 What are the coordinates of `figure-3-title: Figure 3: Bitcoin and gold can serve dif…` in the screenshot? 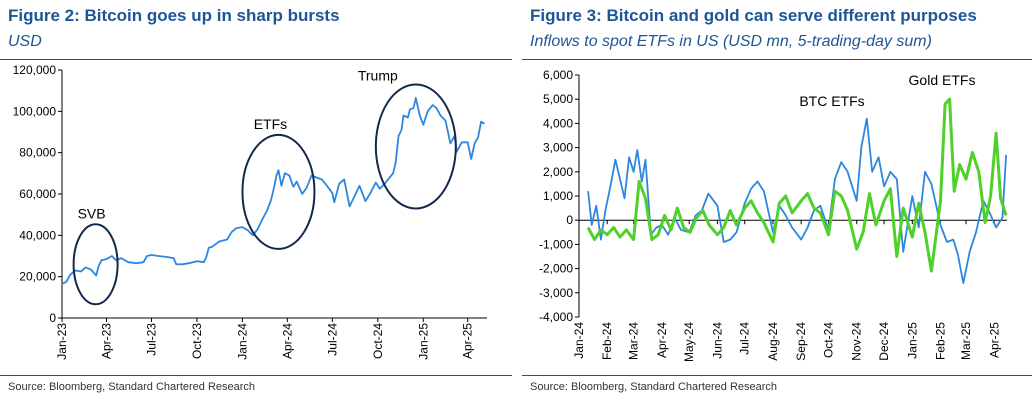 It's located at (753, 15).